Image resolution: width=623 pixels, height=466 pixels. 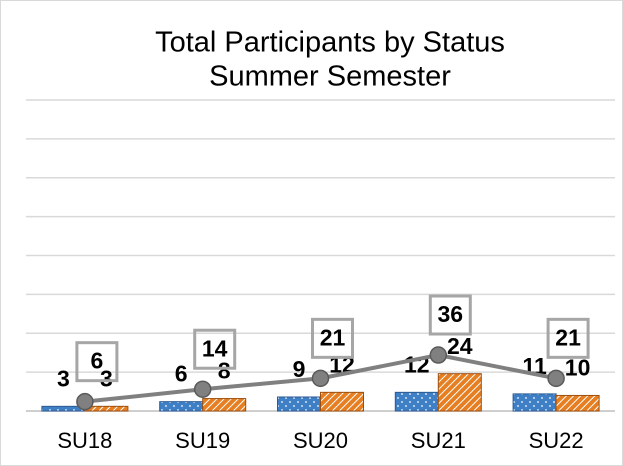 I want to click on chart-title: Total Participants by Status, so click(x=330, y=43).